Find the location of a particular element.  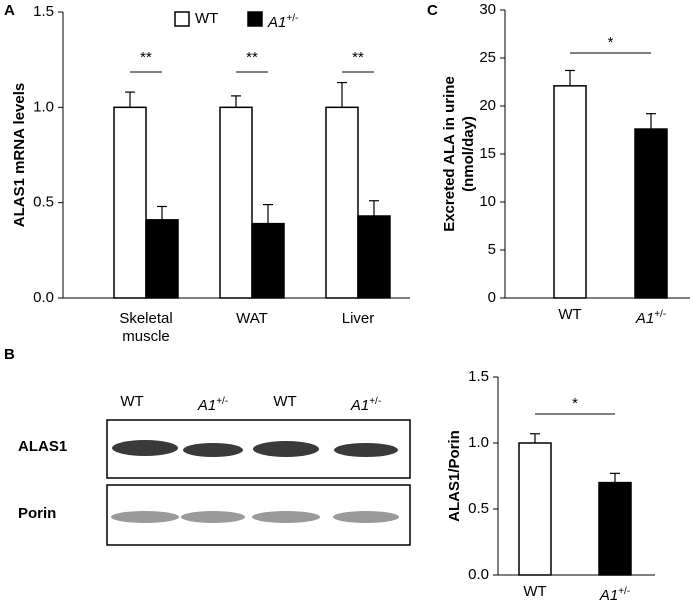

y-tick-label: 5 is located at coordinates (492, 249).